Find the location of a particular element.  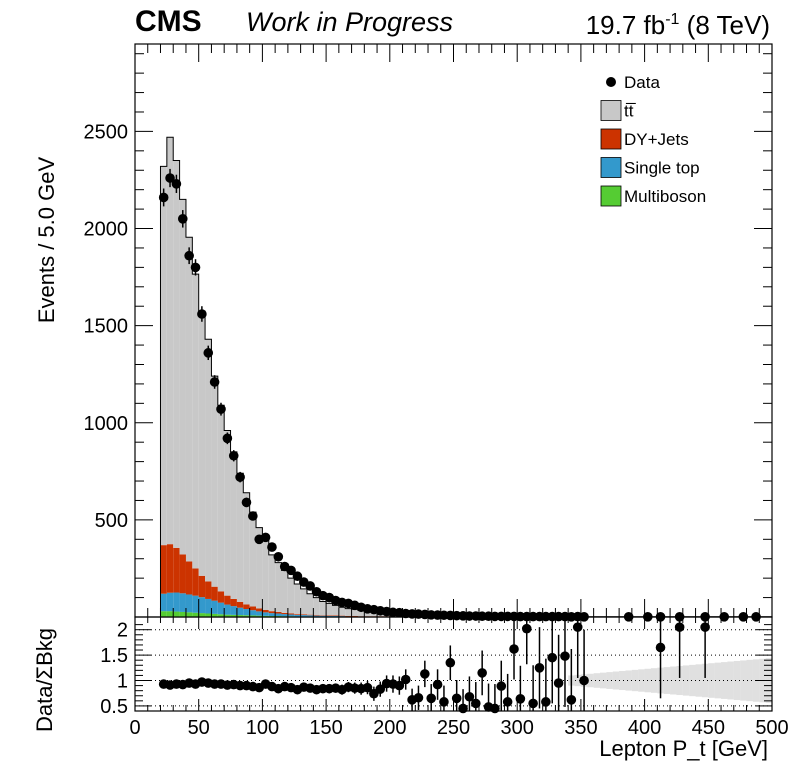

ratio-y-tick-label: 1 is located at coordinates (122, 682).